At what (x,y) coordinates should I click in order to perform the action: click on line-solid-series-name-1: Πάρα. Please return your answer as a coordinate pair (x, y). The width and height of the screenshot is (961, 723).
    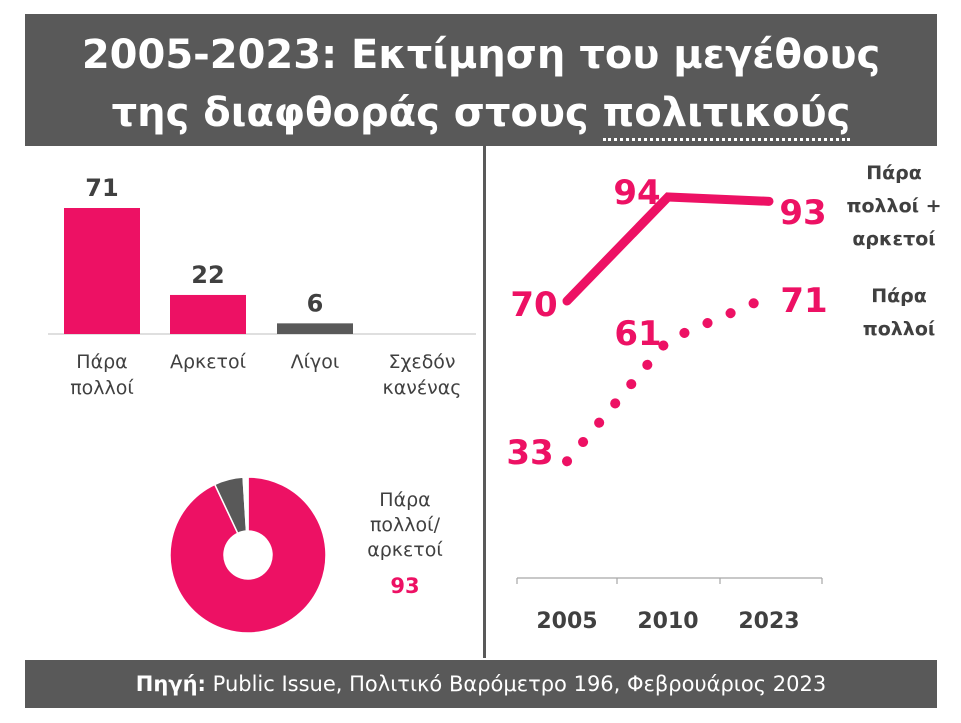
    Looking at the image, I should click on (894, 173).